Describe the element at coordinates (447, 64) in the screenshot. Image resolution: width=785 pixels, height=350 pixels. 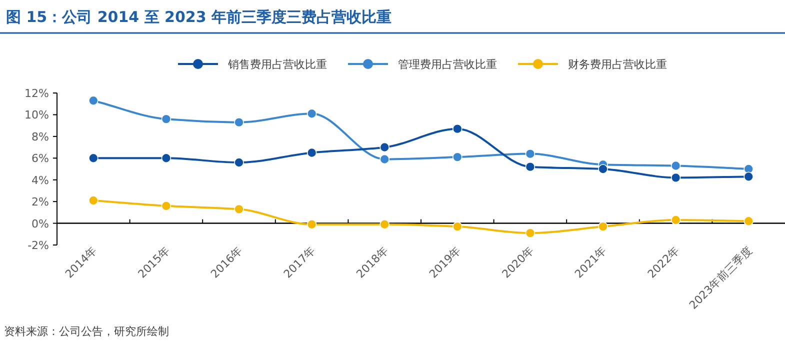
I see `legend-label: 管理费用占营收比重` at that location.